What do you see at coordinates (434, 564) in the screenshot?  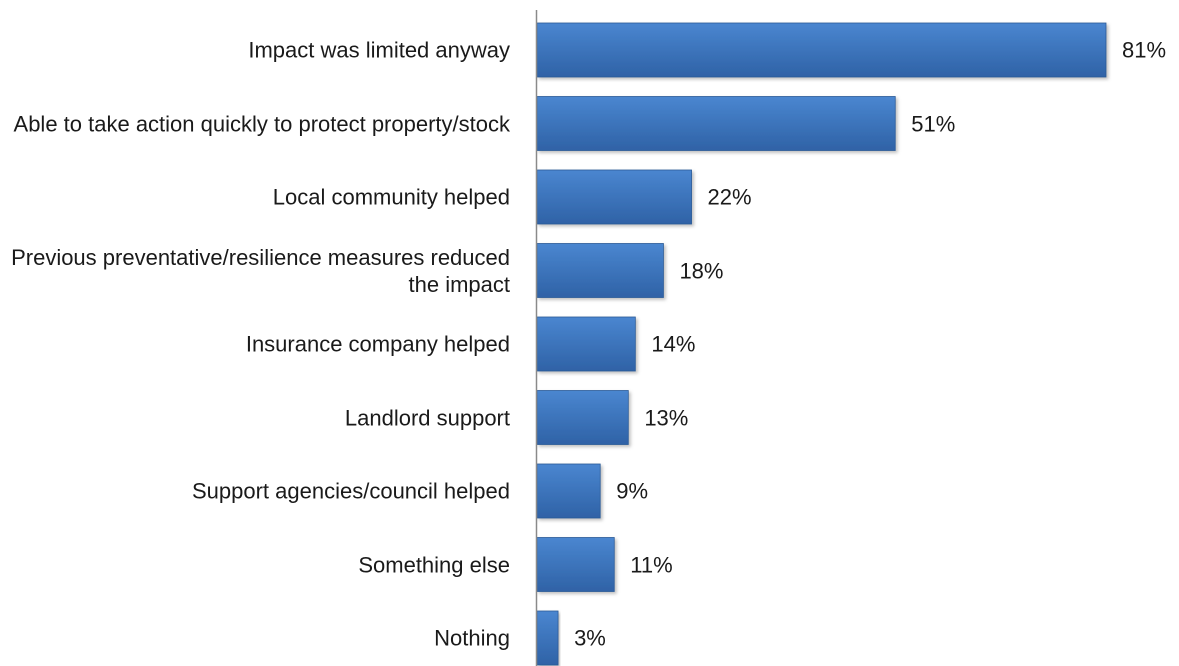 I see `category-label-8: Something else` at bounding box center [434, 564].